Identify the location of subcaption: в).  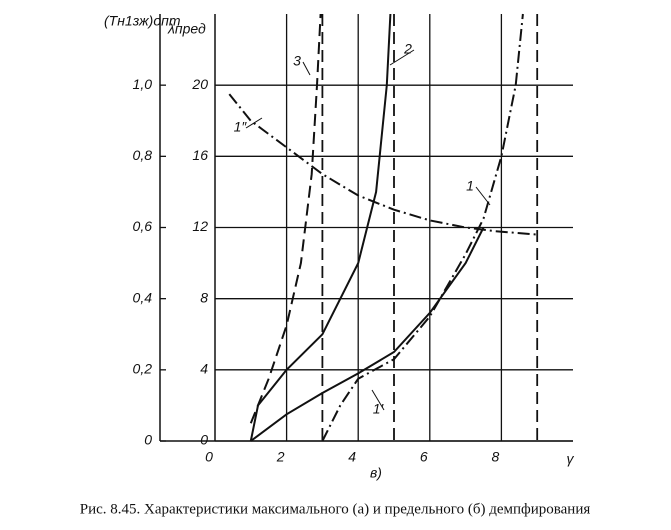
(376, 473).